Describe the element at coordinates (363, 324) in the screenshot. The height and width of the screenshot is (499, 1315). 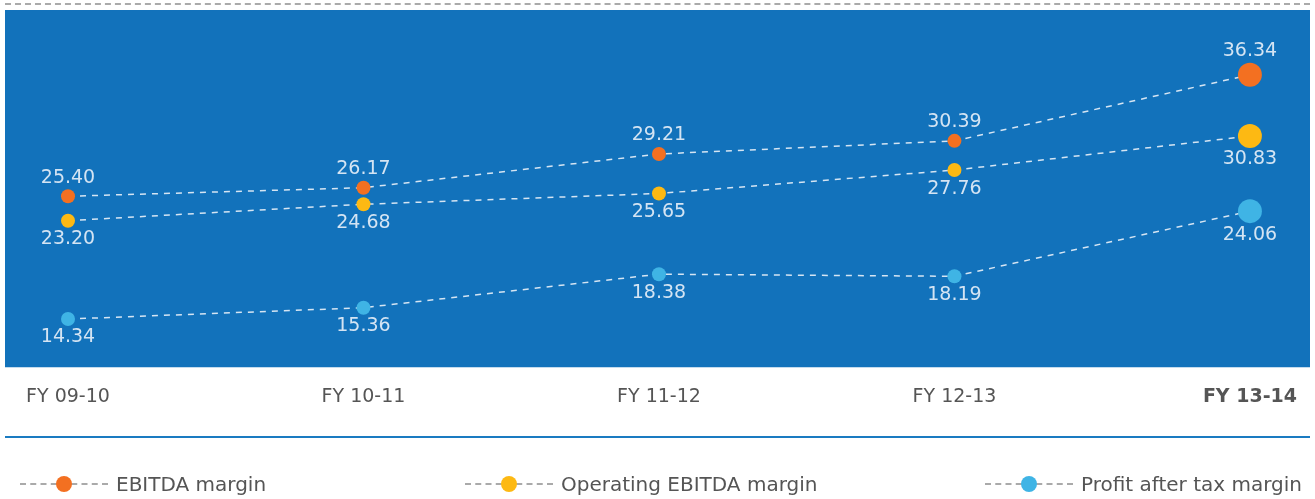
I see `data-label: 15.36` at that location.